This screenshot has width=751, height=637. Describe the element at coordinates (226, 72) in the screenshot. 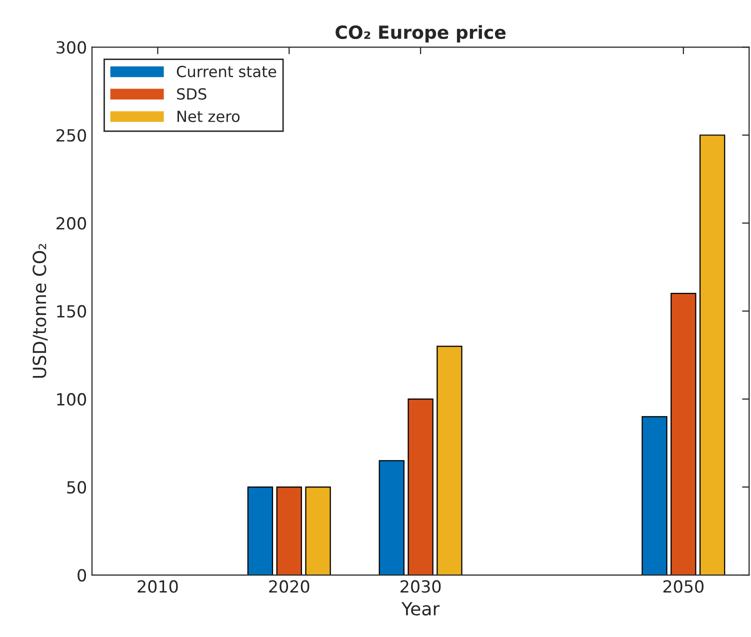

I see `legend-label: Current state` at that location.